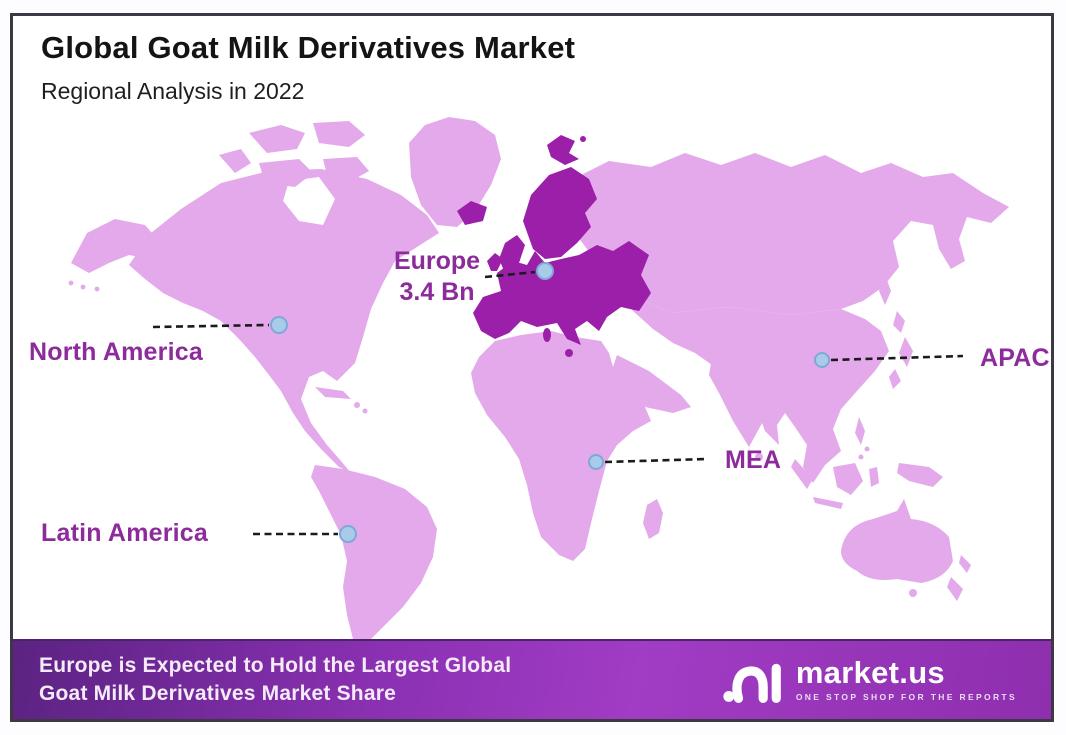 The image size is (1066, 735). Describe the element at coordinates (656, 460) in the screenshot. I see `connector-mea` at that location.